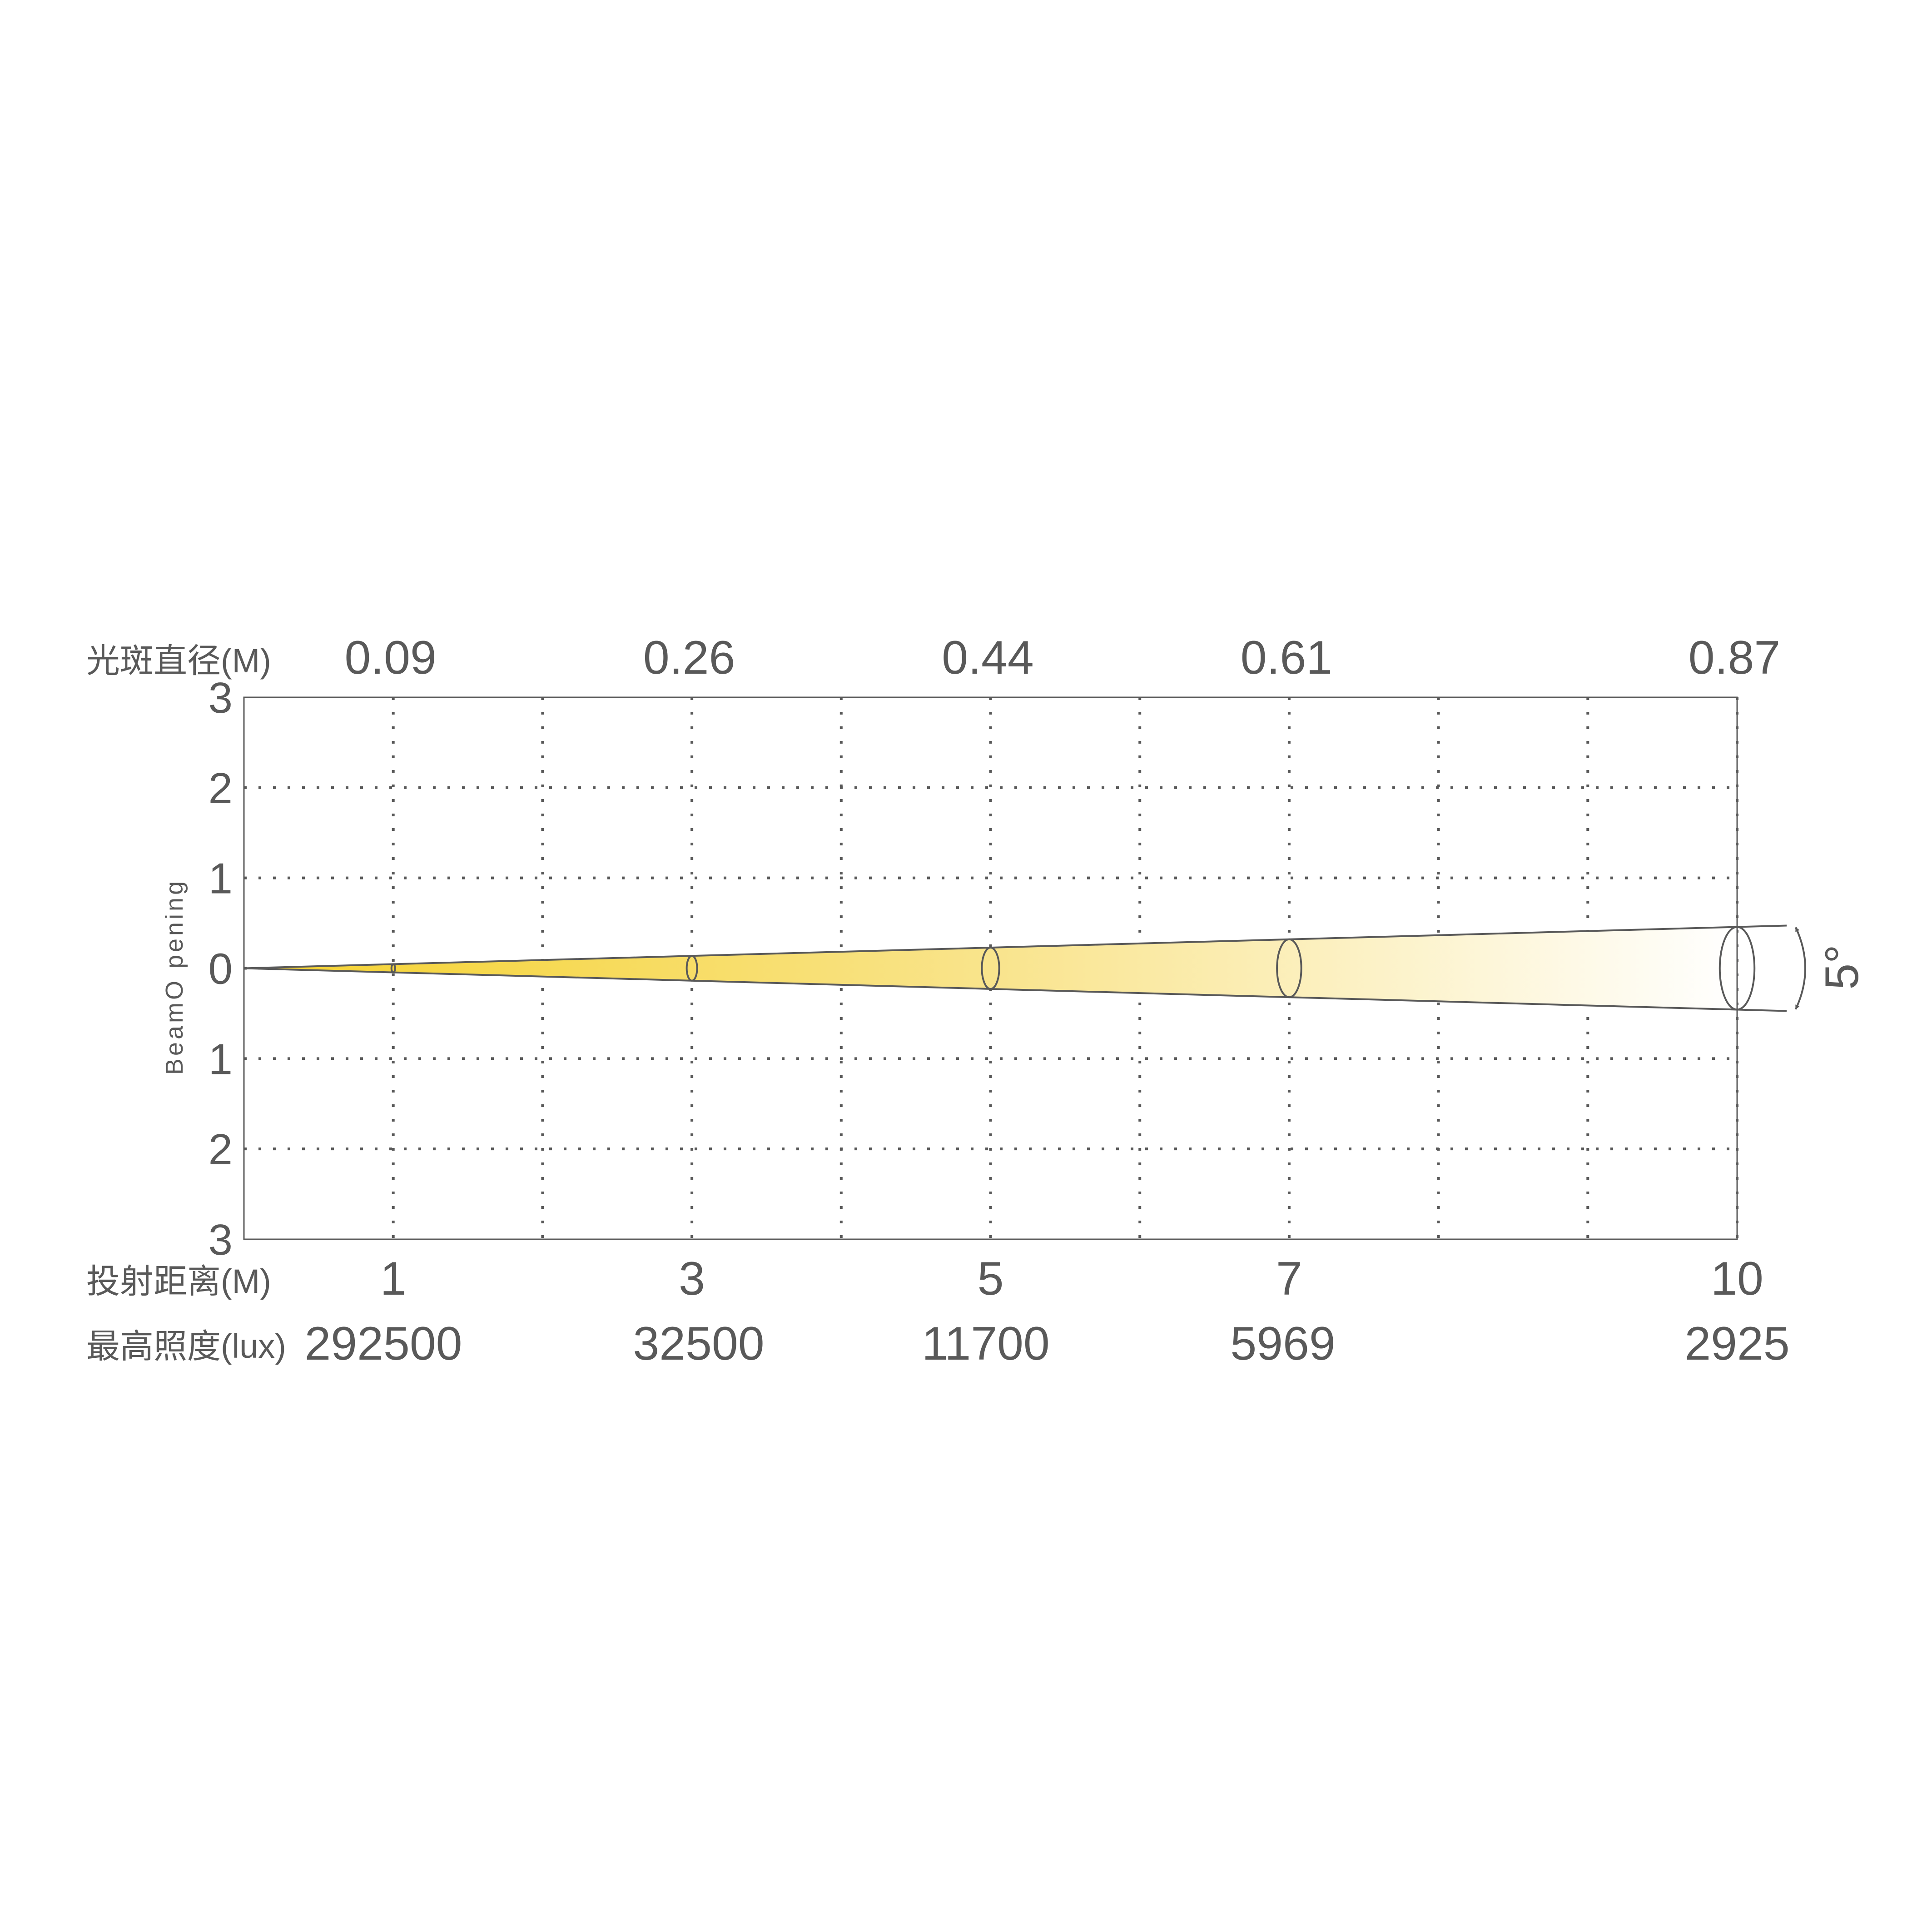 Image resolution: width=1932 pixels, height=1932 pixels. Describe the element at coordinates (393, 1278) in the screenshot. I see `distance-value: 1` at that location.